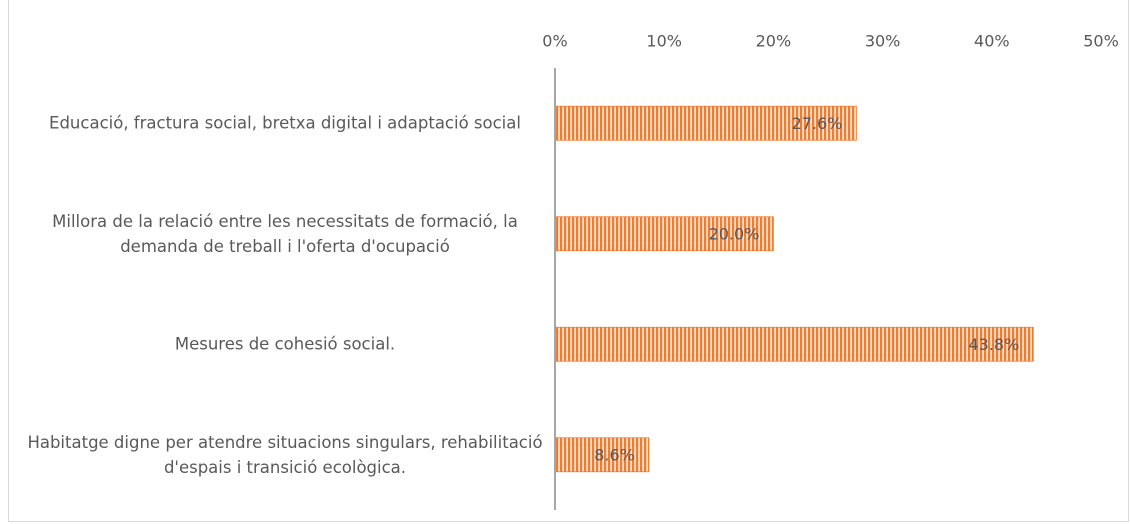  I want to click on value-label: 8.6%, so click(614, 454).